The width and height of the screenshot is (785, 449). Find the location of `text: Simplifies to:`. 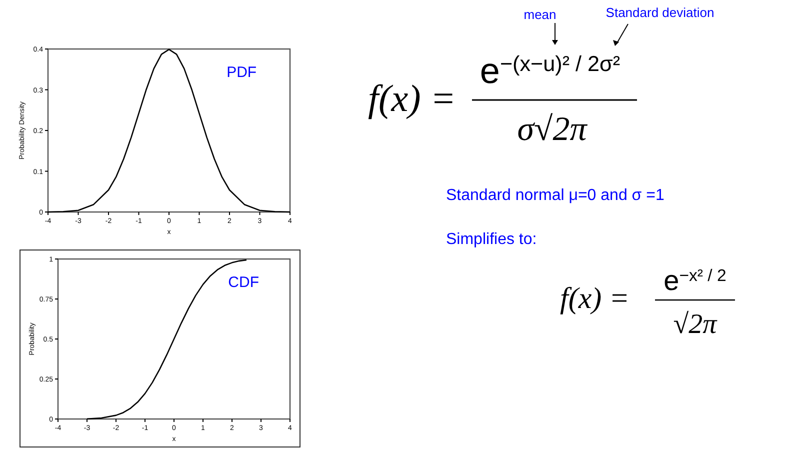

text: Simplifies to: is located at coordinates (491, 239).